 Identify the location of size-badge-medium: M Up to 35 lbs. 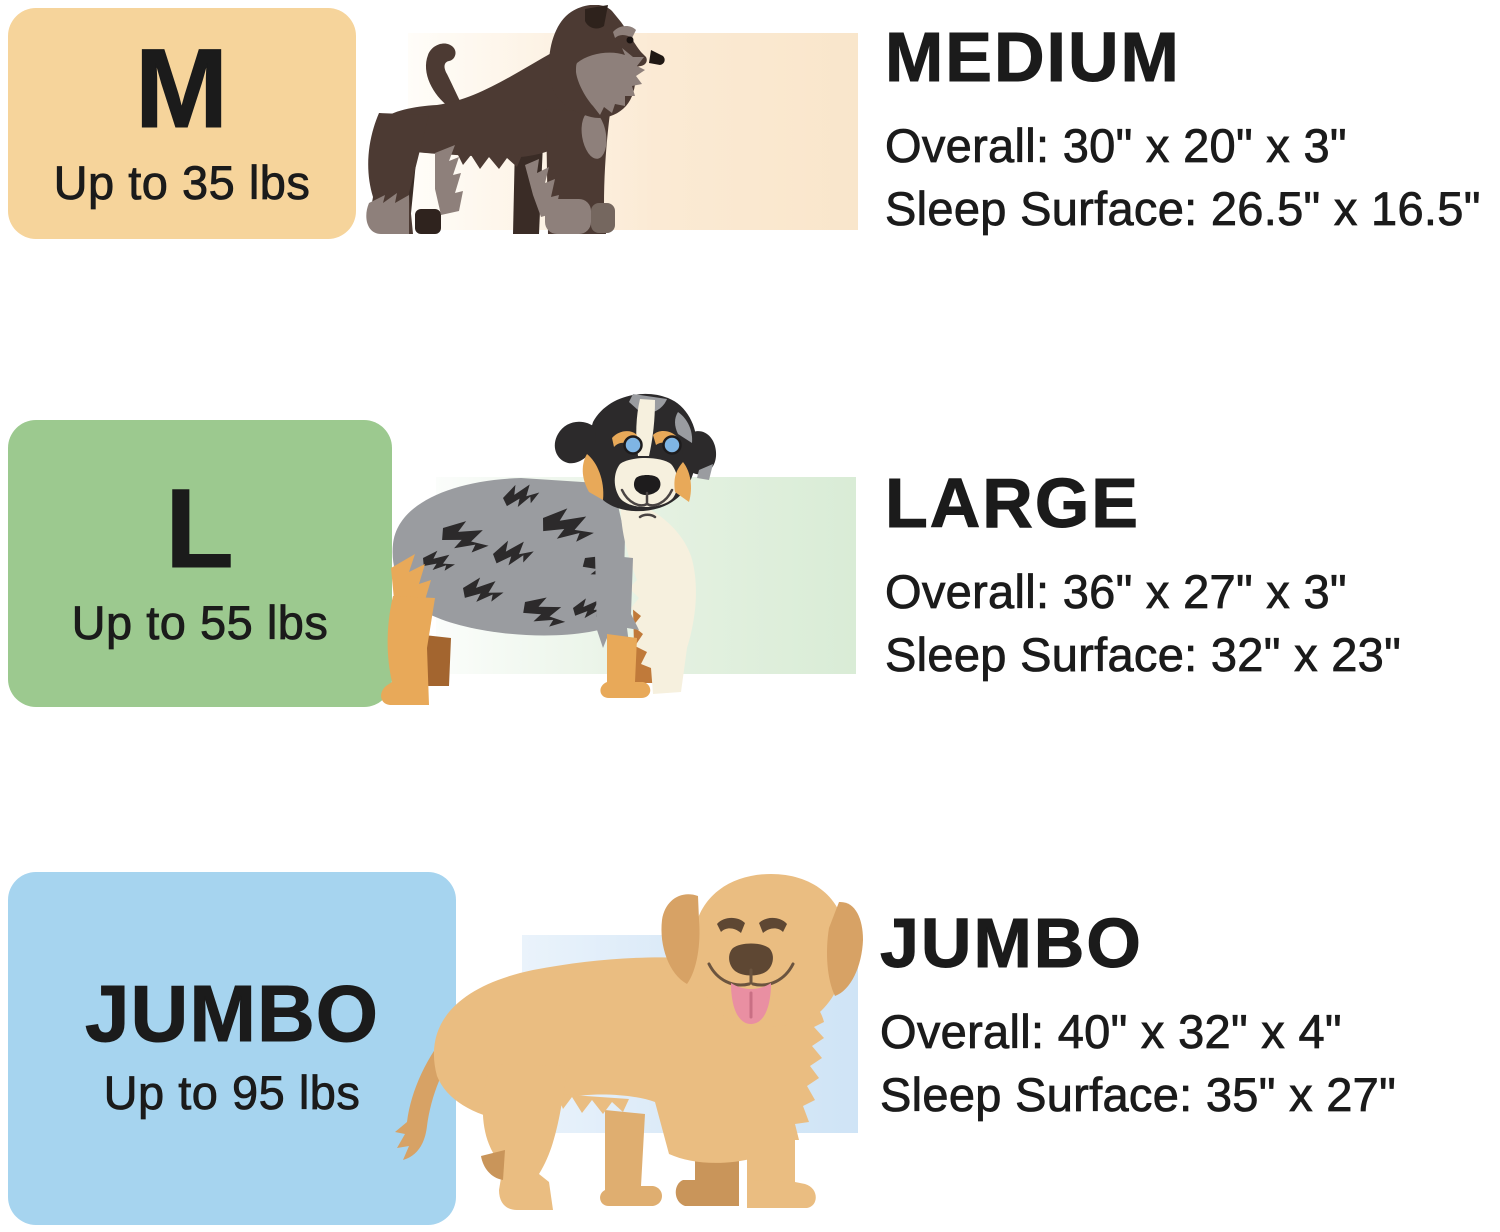
(182, 123).